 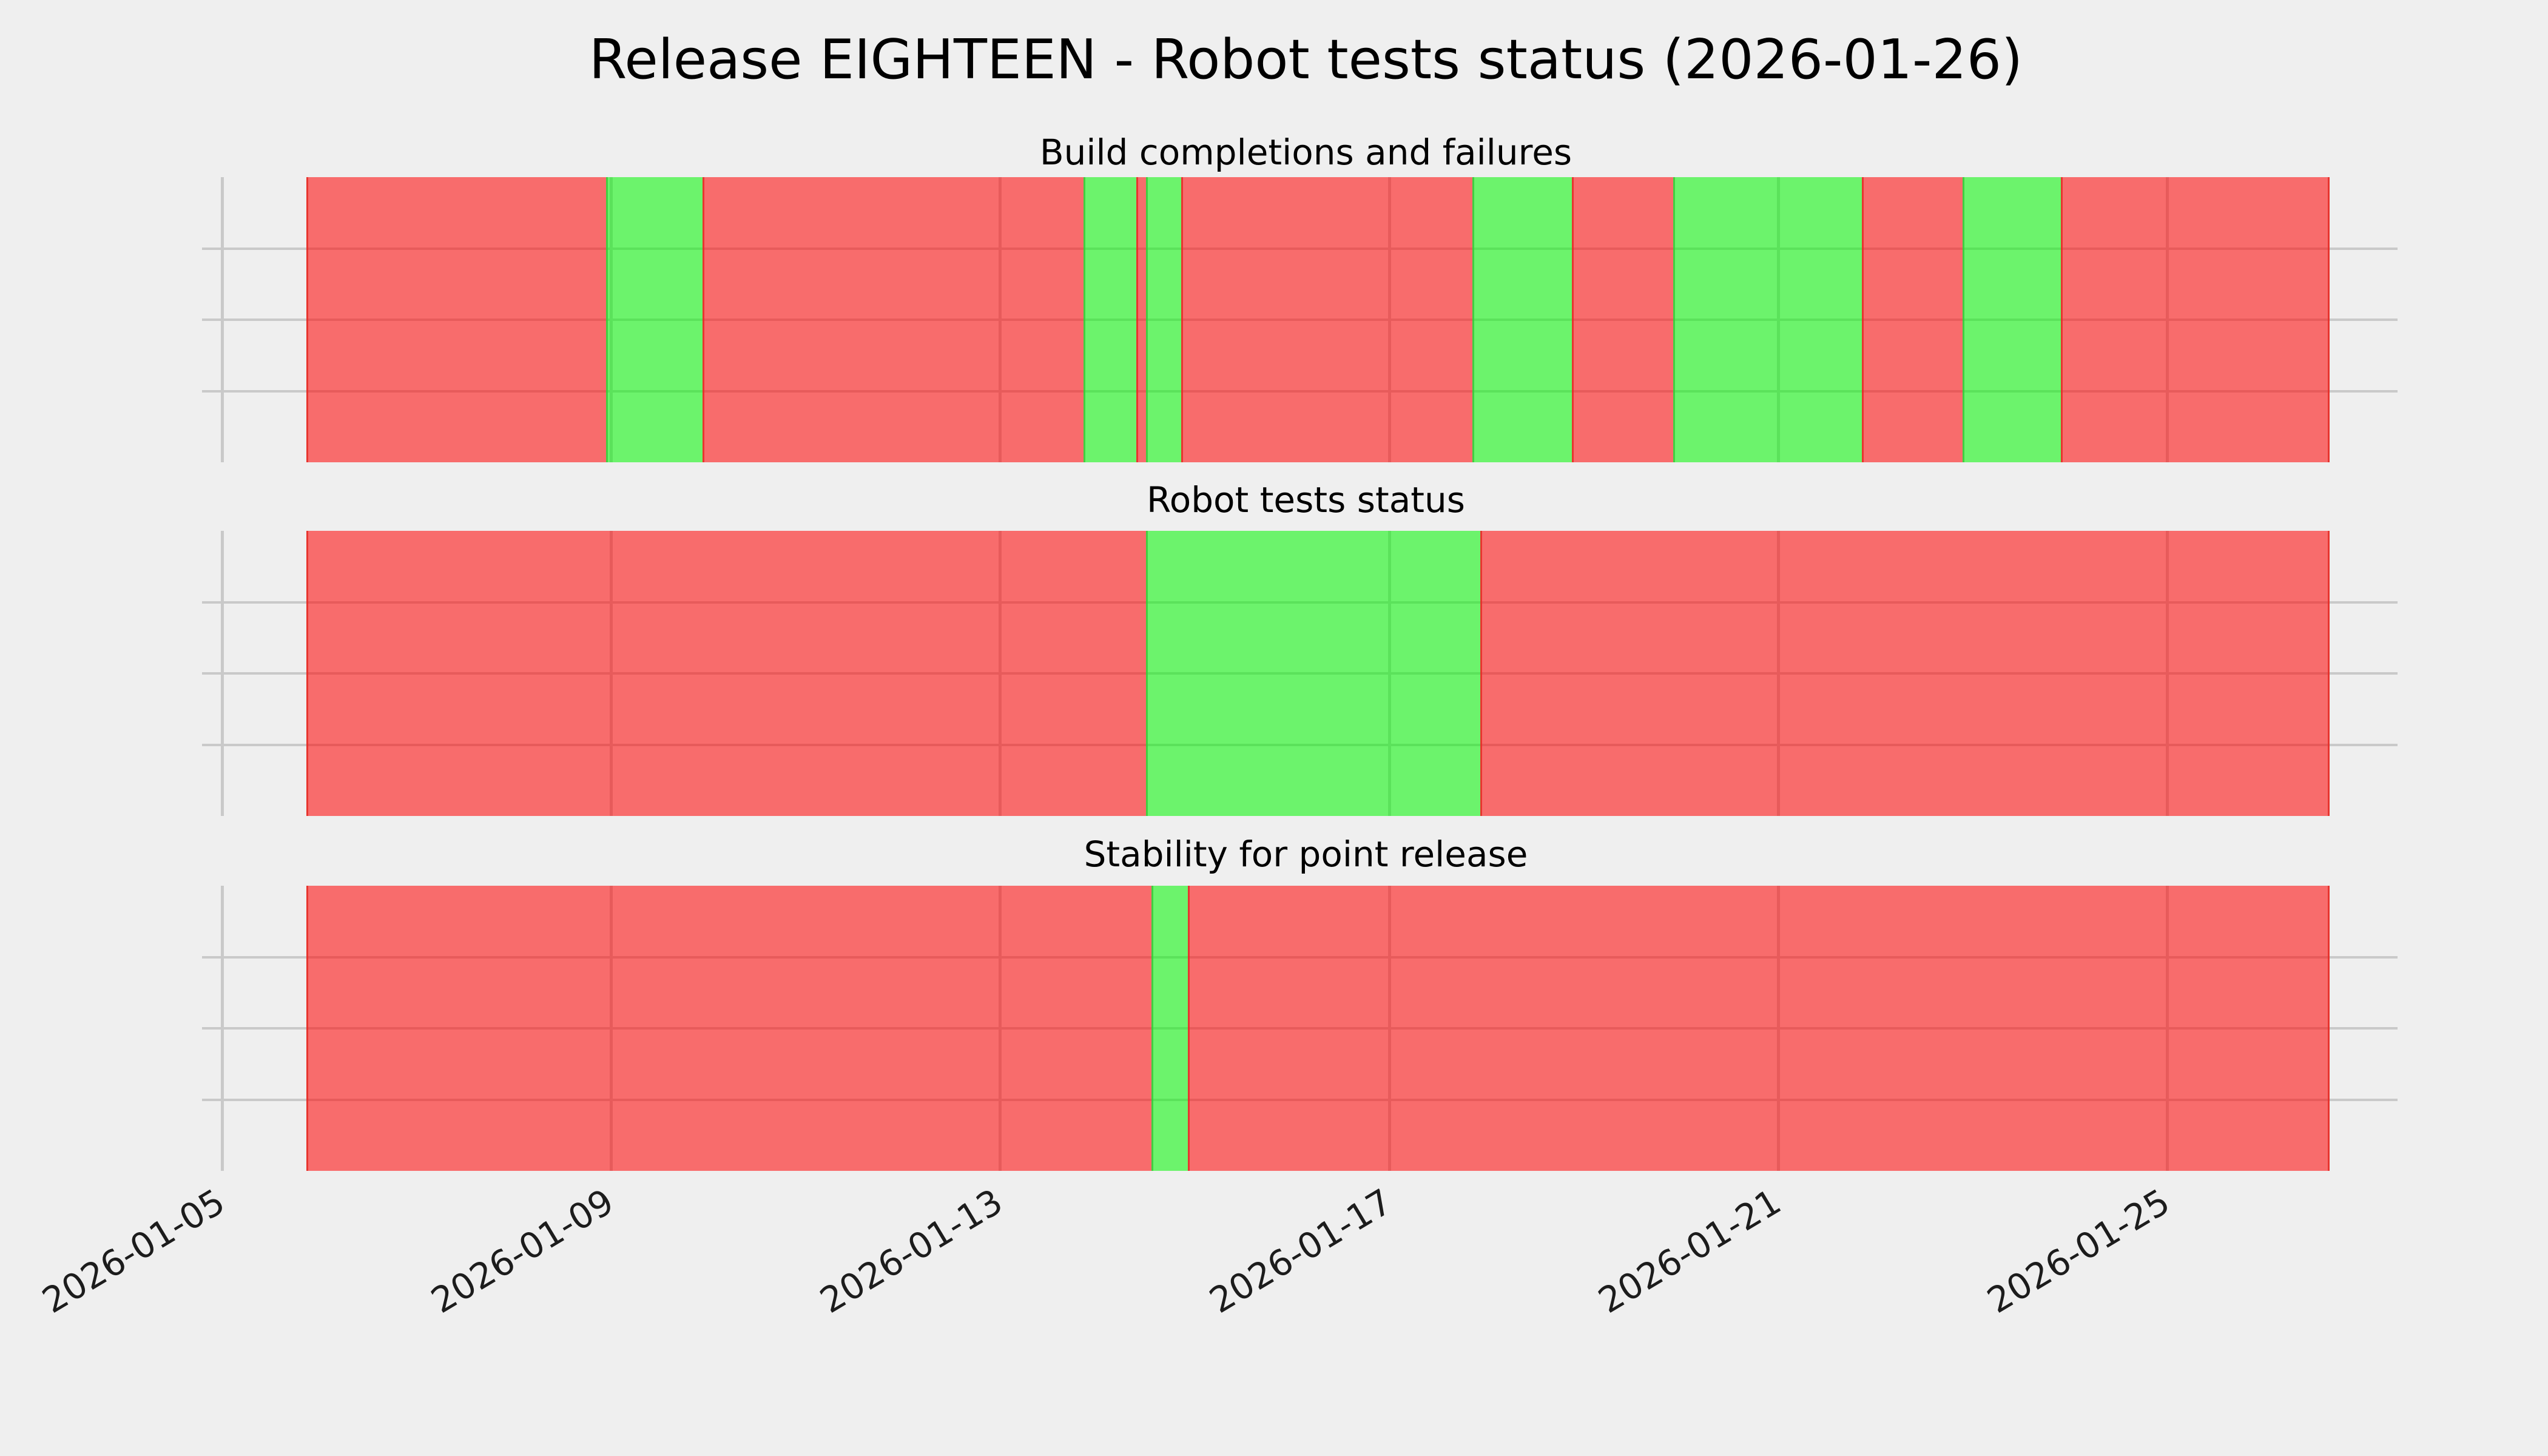 What do you see at coordinates (2078, 1251) in the screenshot?
I see `x-tick-label-2026-01-25: 2026-01-25` at bounding box center [2078, 1251].